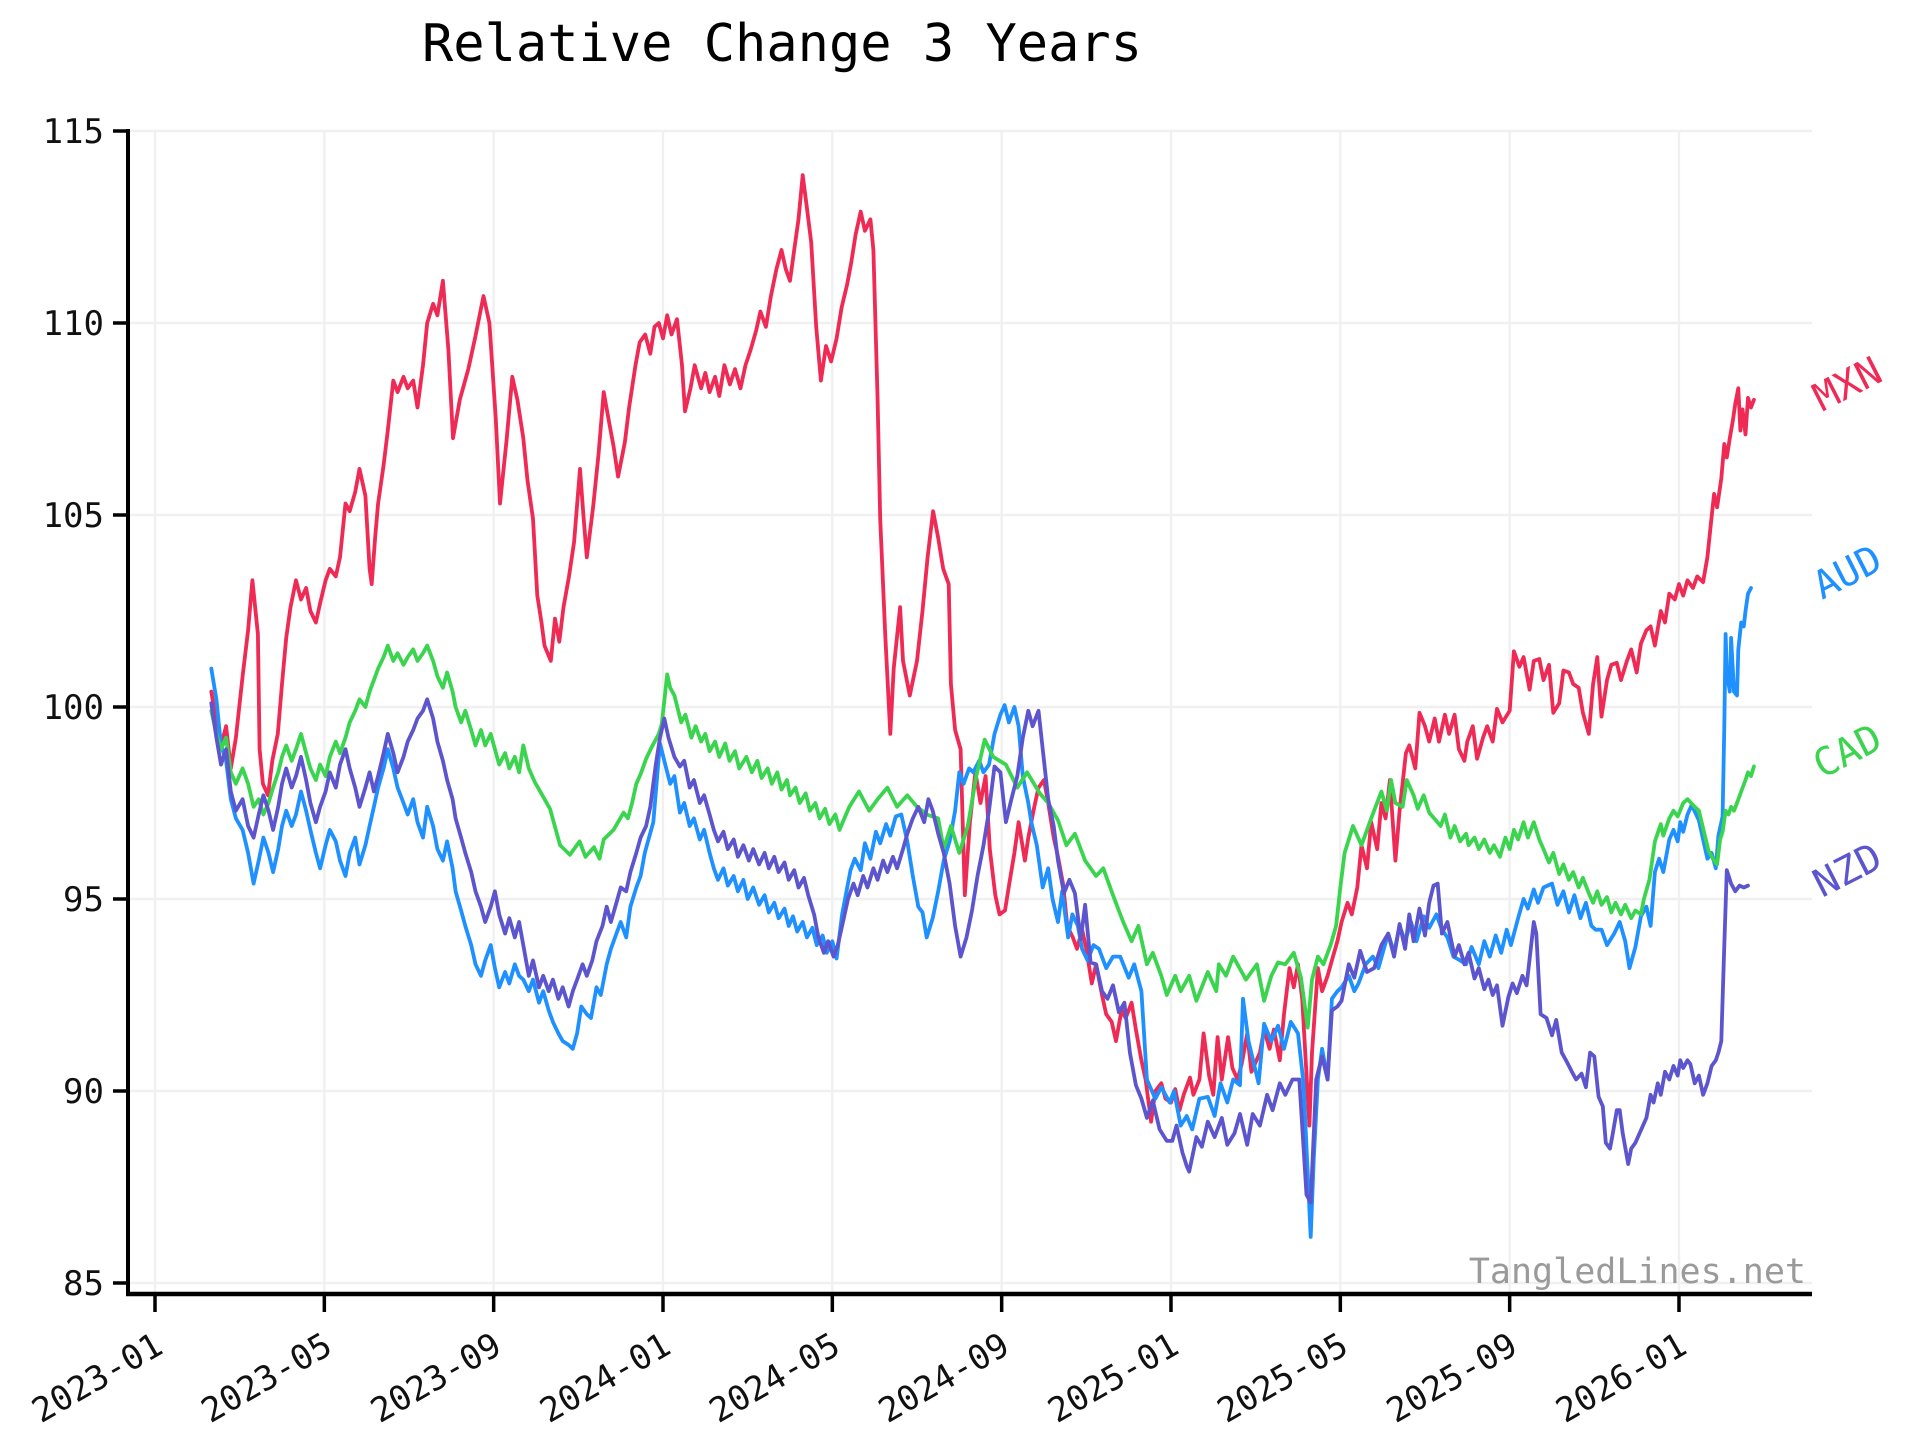  Describe the element at coordinates (436, 1378) in the screenshot. I see `x-tick-label: 2023-09` at that location.